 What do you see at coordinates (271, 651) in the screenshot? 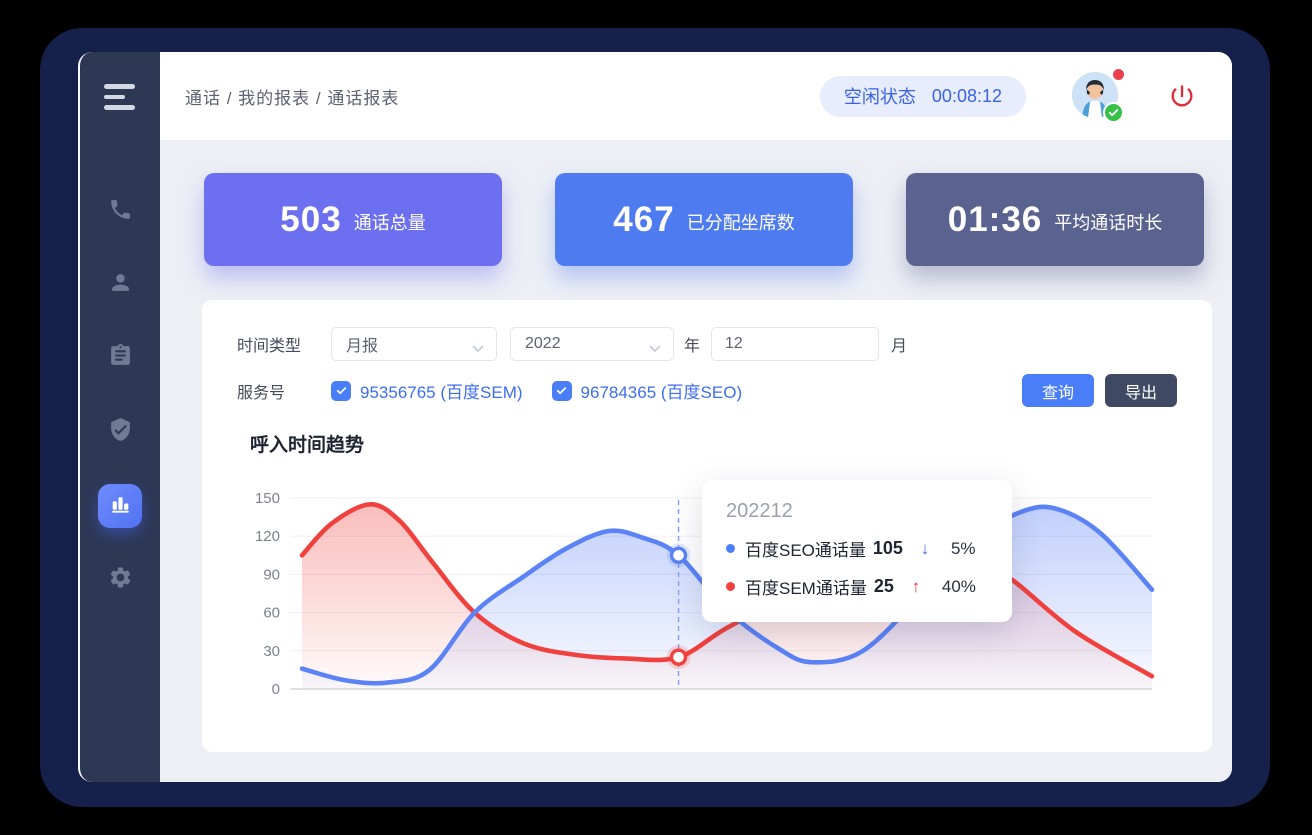
I see `svg-text: 30` at bounding box center [271, 651].